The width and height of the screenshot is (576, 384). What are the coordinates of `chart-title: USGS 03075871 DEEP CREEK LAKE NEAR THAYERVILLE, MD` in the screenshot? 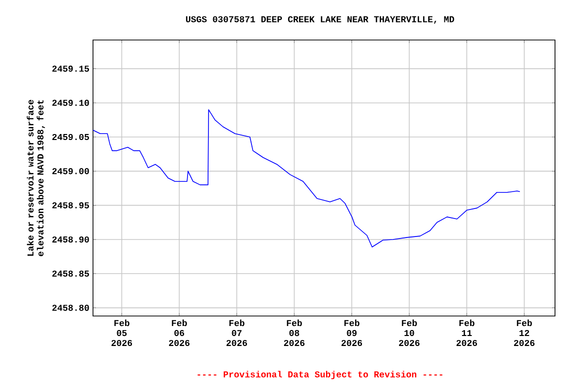 It's located at (320, 20).